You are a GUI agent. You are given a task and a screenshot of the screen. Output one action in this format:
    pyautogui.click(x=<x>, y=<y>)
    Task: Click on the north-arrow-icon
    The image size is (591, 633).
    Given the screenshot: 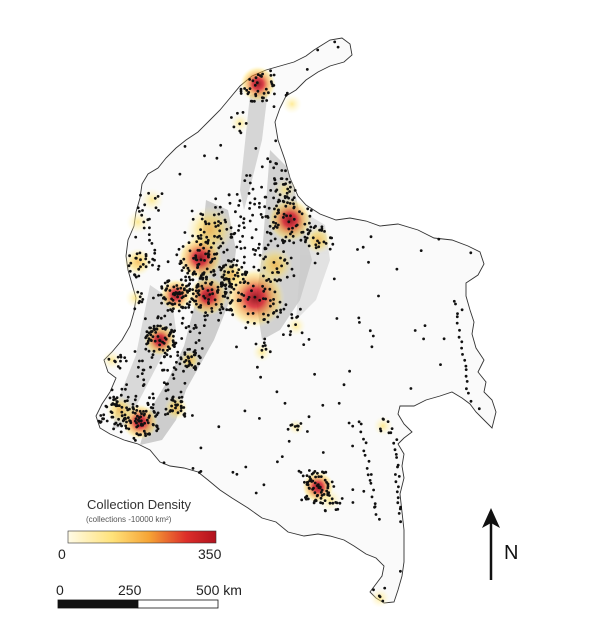 What is the action you would take?
    pyautogui.click(x=491, y=544)
    